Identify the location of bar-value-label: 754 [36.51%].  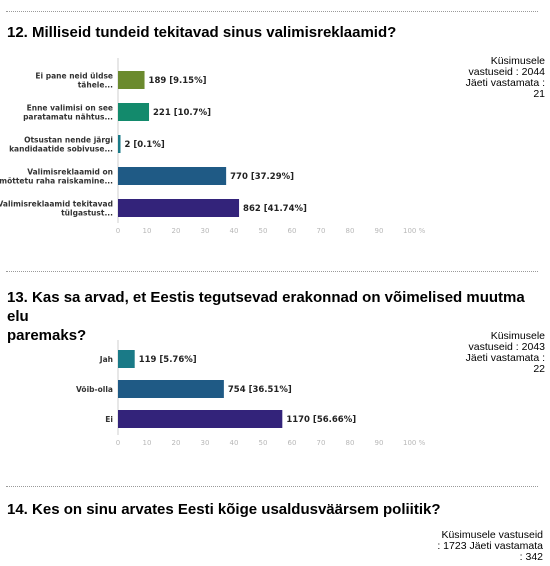
(260, 390).